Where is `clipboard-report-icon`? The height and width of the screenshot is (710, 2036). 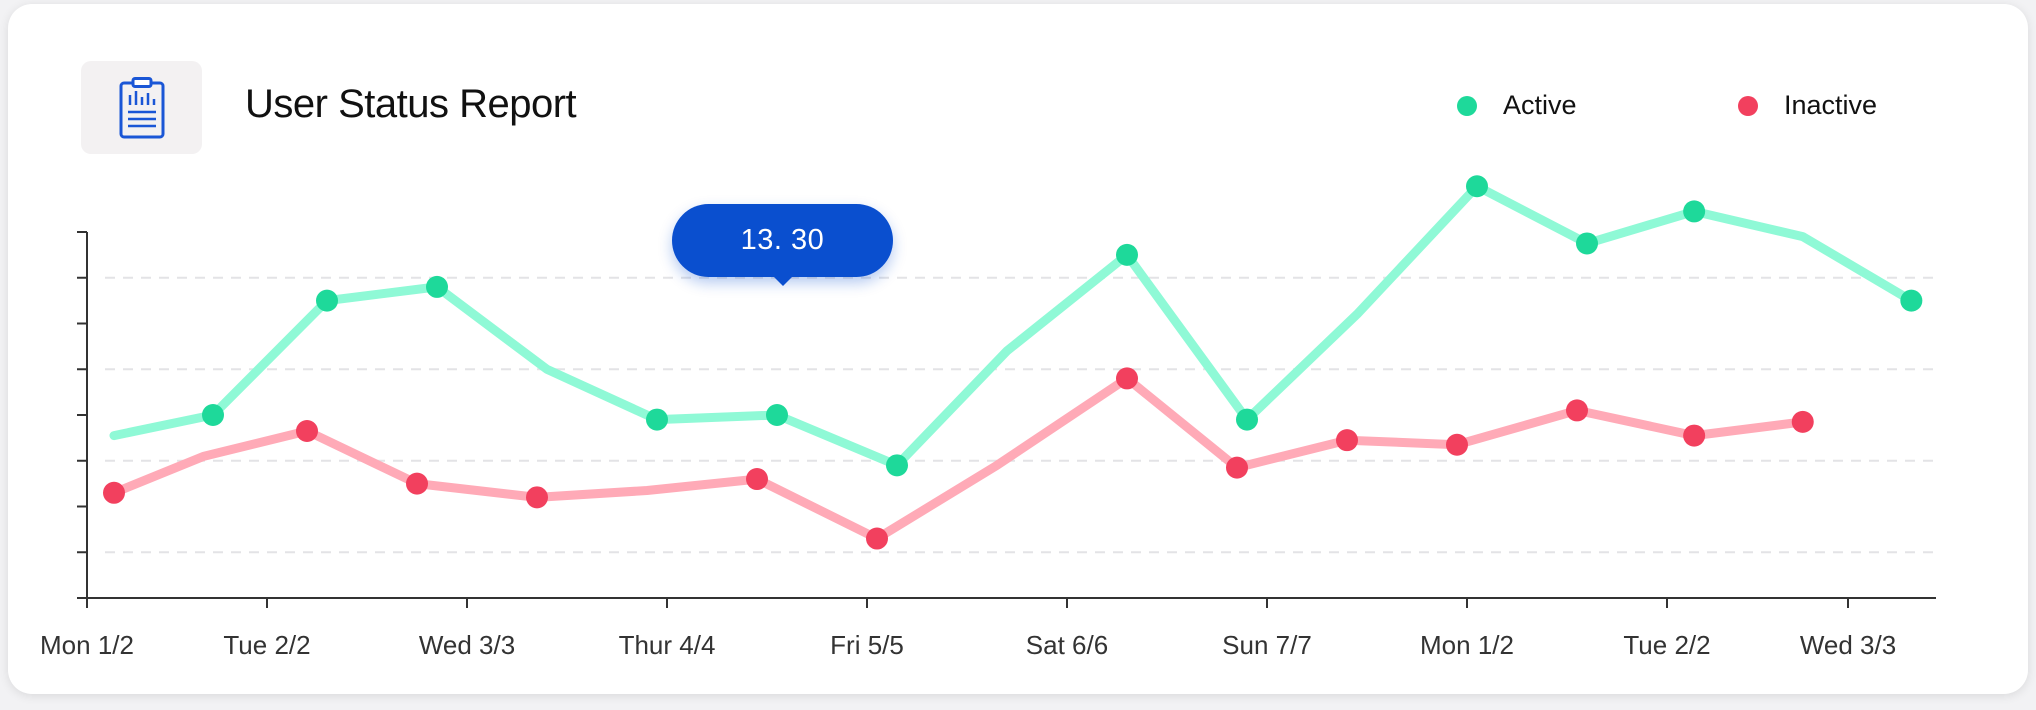
clipboard-report-icon is located at coordinates (141, 107).